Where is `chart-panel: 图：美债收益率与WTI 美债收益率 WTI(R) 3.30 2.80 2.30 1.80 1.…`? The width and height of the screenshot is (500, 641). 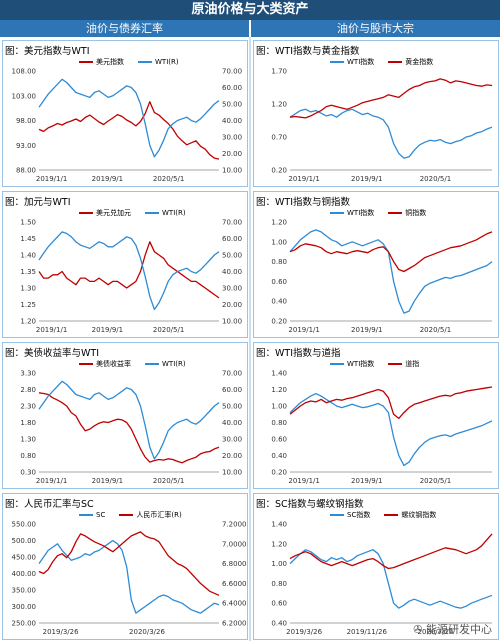 chart-panel: 图：美债收益率与WTI 美债收益率 WTI(R) 3.30 2.80 2.30 1.80 1.… is located at coordinates (125, 415).